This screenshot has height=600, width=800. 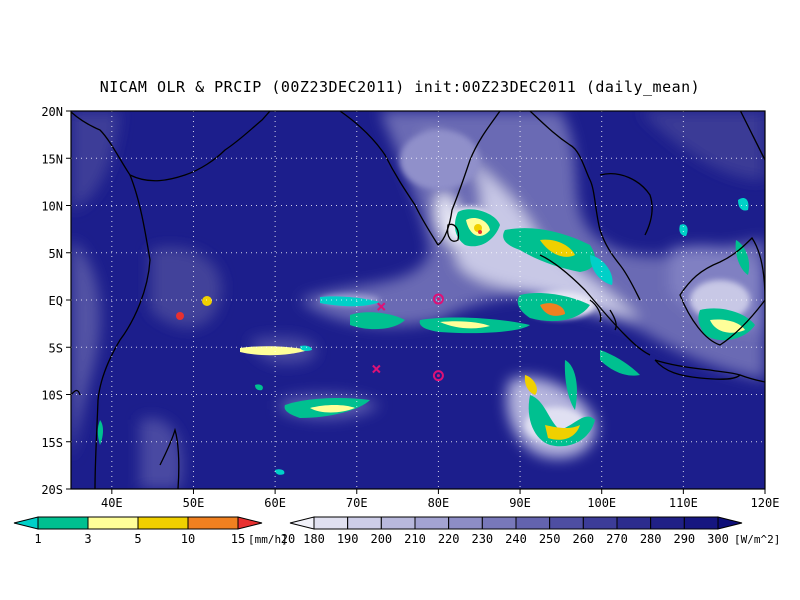 I want to click on lon-tick-label: 80E, so click(x=439, y=503).